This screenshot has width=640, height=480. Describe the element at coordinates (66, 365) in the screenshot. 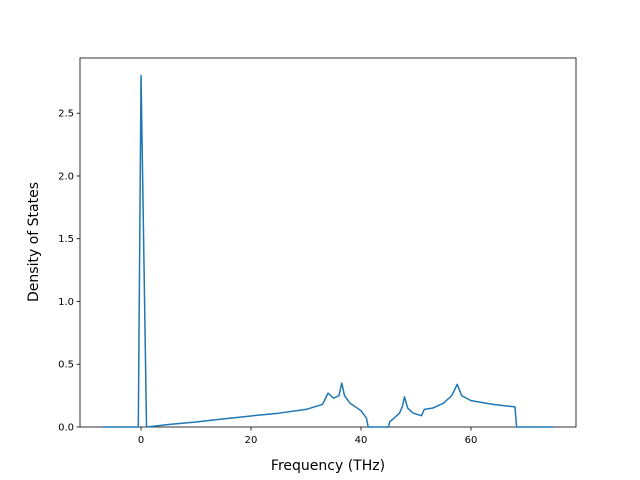

I see `y-tick-label: 0.5` at that location.